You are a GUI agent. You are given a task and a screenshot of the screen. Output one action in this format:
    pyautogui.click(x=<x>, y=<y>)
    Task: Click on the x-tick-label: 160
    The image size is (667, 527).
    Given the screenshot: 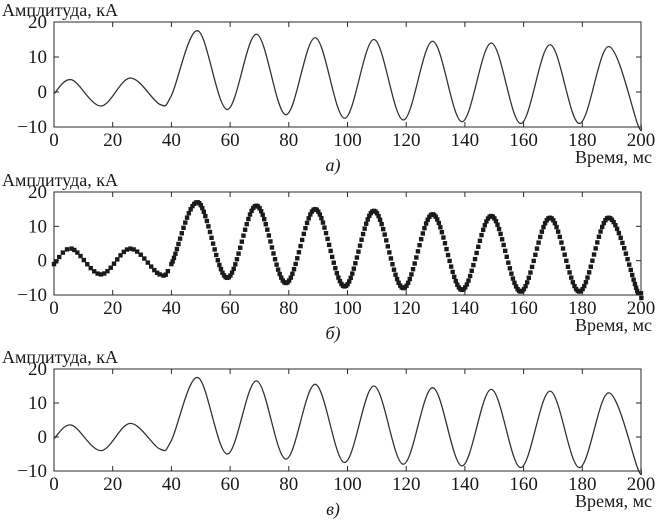 What is the action you would take?
    pyautogui.click(x=523, y=308)
    